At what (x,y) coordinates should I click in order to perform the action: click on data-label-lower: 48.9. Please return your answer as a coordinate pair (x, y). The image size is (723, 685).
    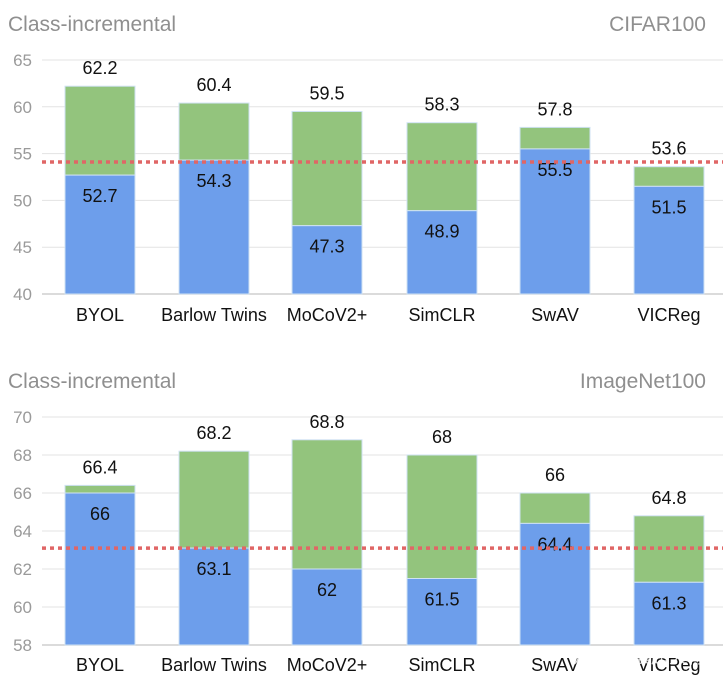
    Looking at the image, I should click on (441, 232).